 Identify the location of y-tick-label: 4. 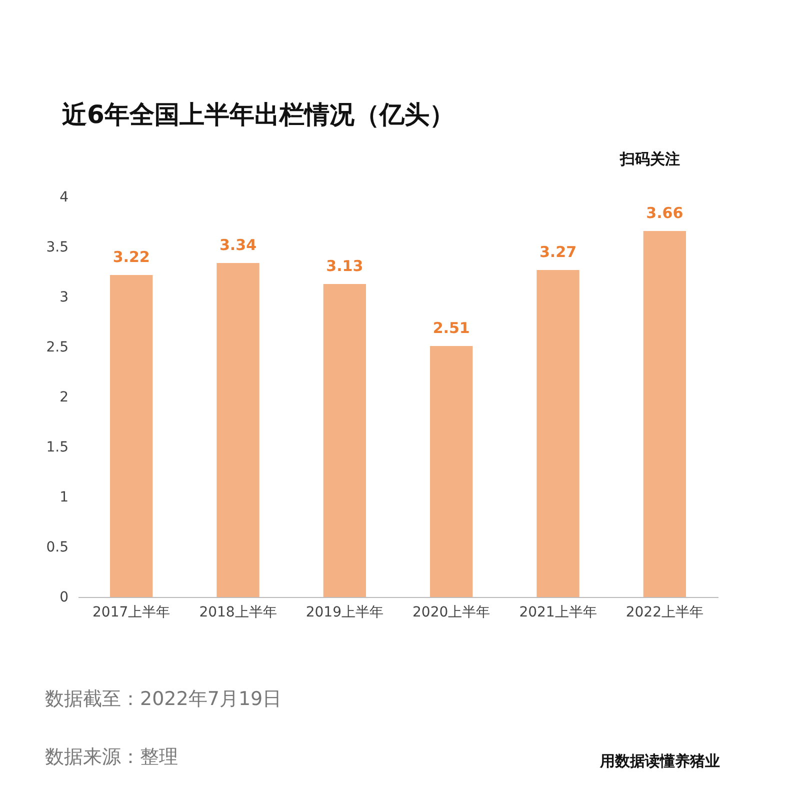
(64, 198).